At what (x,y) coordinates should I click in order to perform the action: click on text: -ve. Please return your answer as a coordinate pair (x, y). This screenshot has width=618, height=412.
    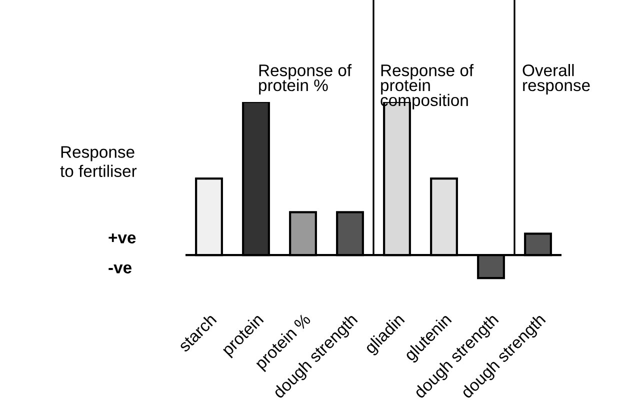
    Looking at the image, I should click on (120, 269).